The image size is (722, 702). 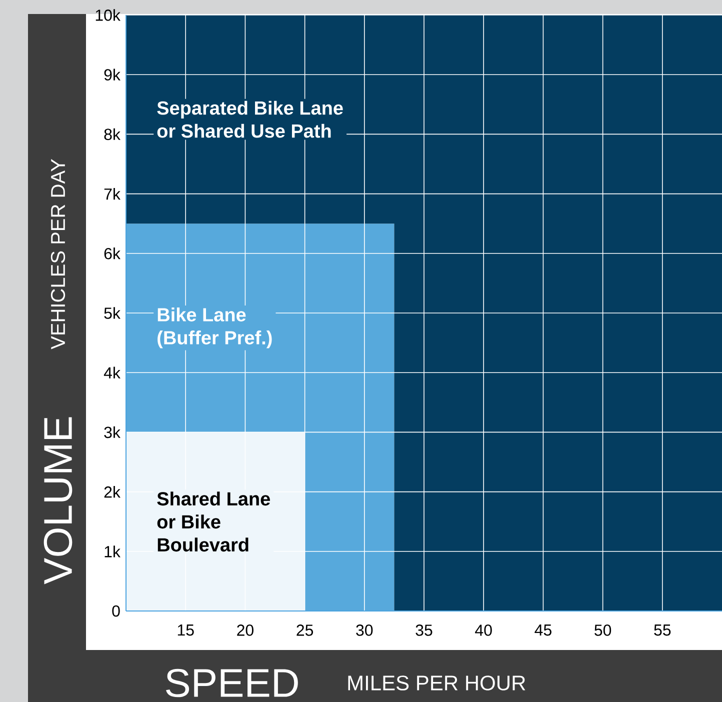 What do you see at coordinates (112, 134) in the screenshot?
I see `y-tick-label: 8k` at bounding box center [112, 134].